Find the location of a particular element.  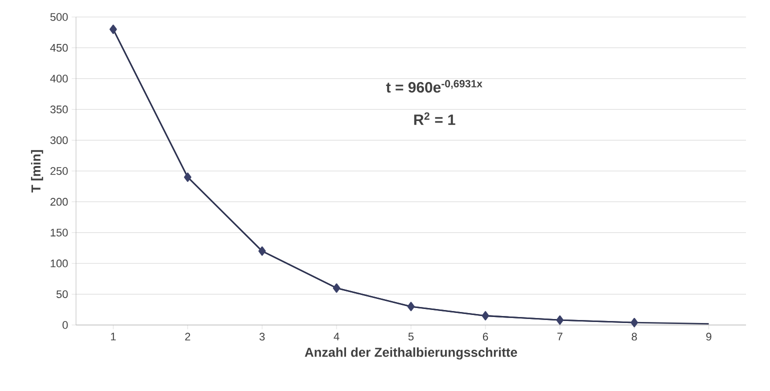

x-tick-label: 1 is located at coordinates (113, 336).